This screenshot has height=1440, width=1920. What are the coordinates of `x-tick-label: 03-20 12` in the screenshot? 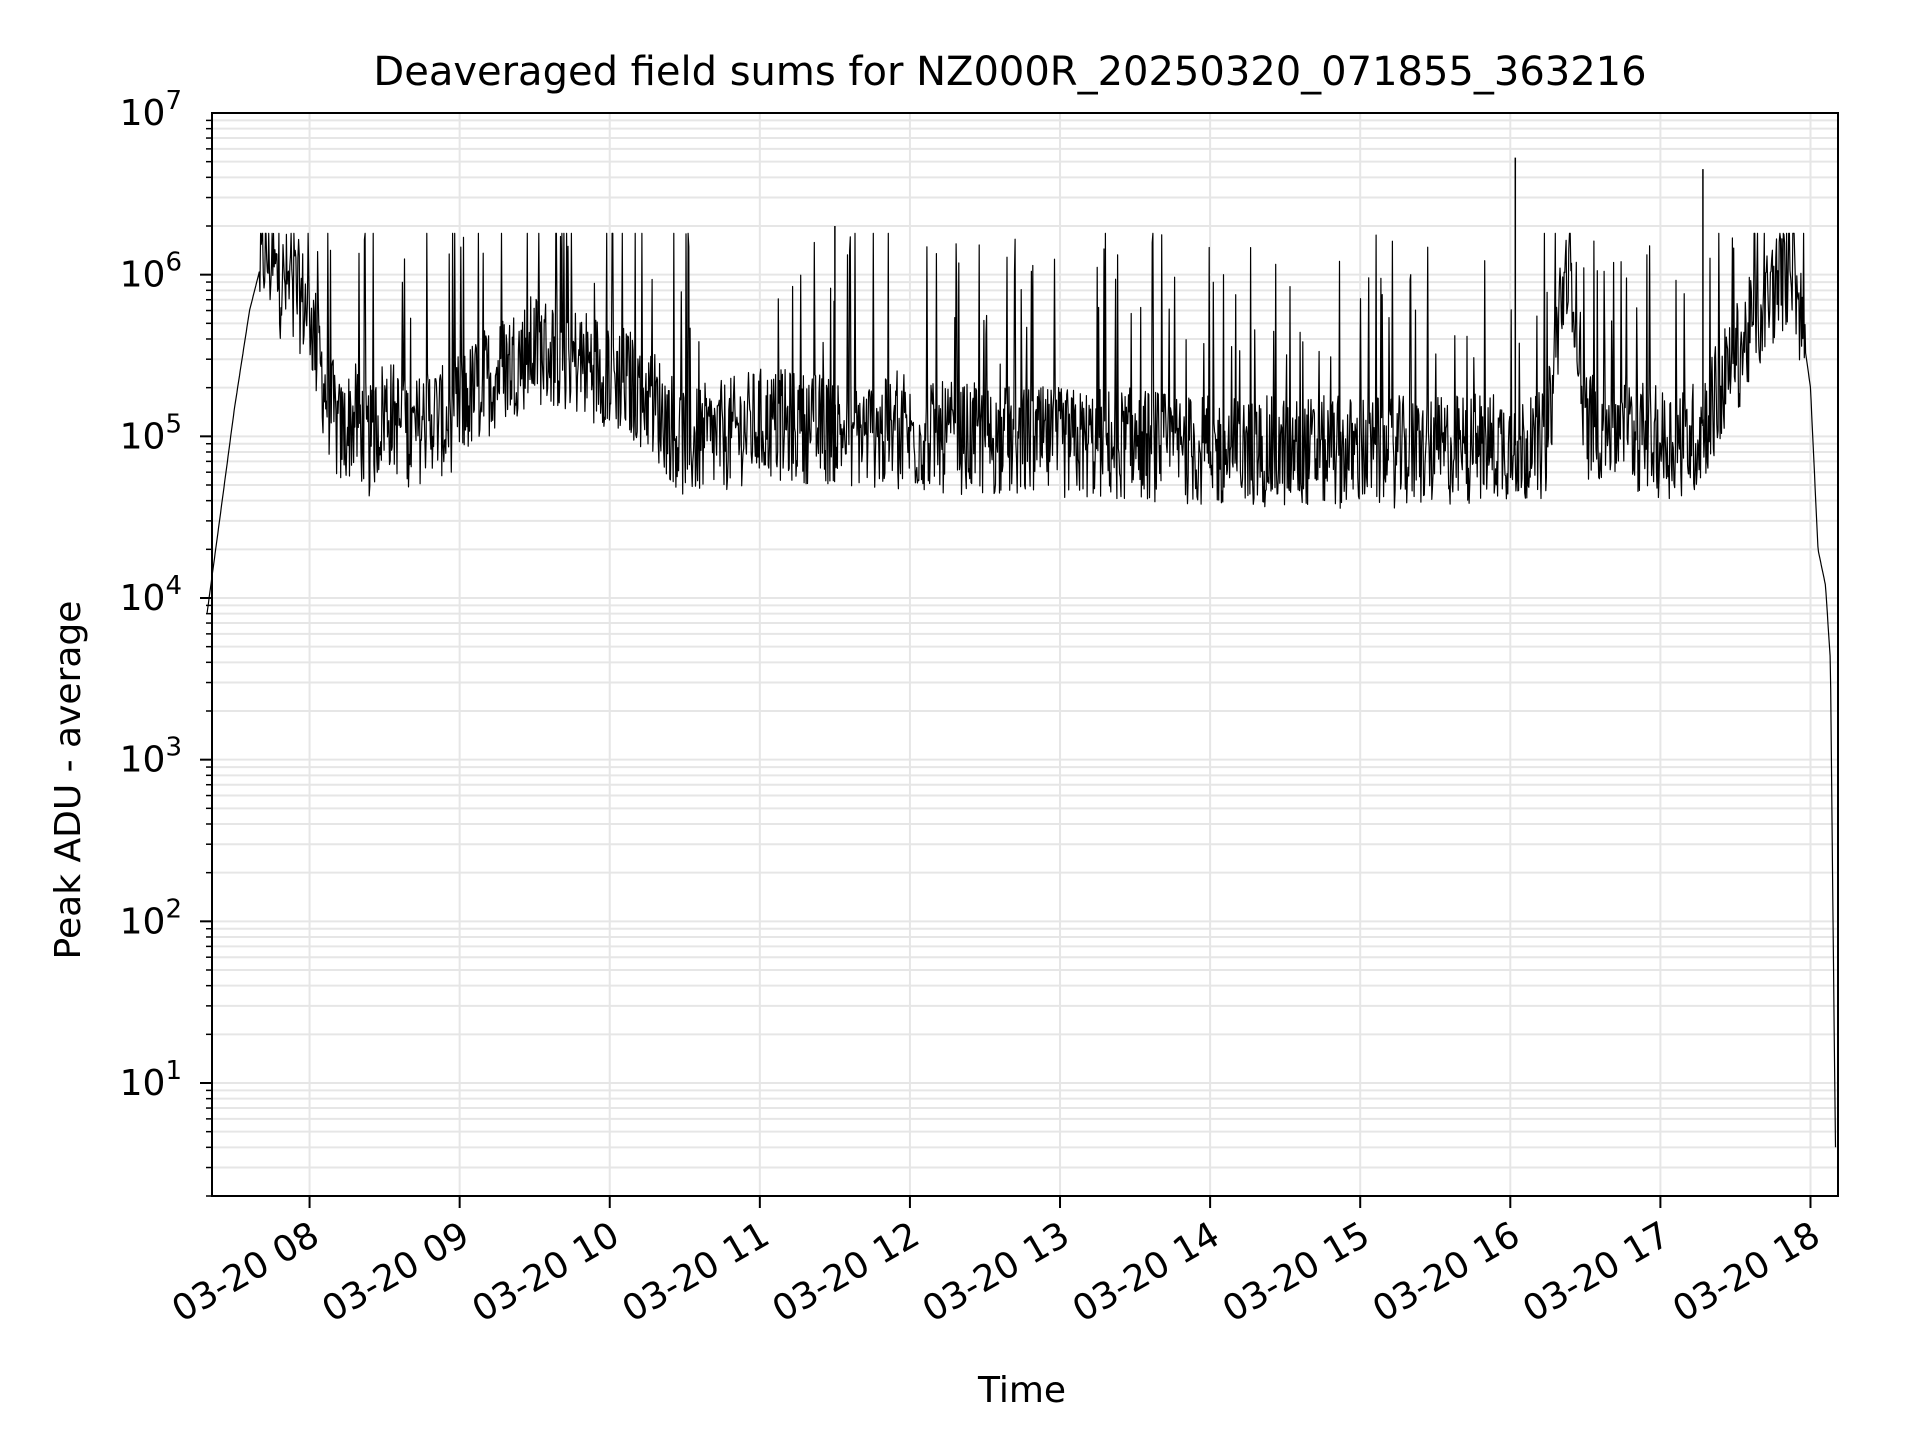 It's located at (846, 1272).